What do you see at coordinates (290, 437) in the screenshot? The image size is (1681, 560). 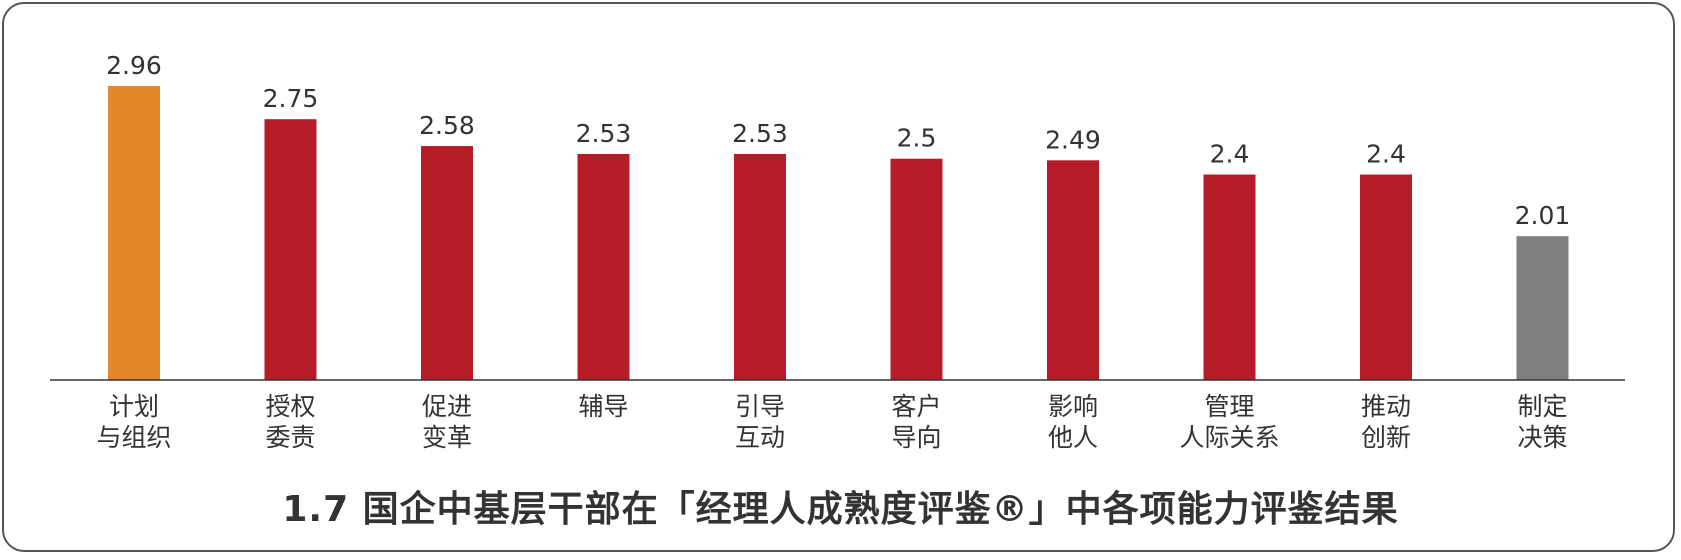 I see `category-label: 委责` at bounding box center [290, 437].